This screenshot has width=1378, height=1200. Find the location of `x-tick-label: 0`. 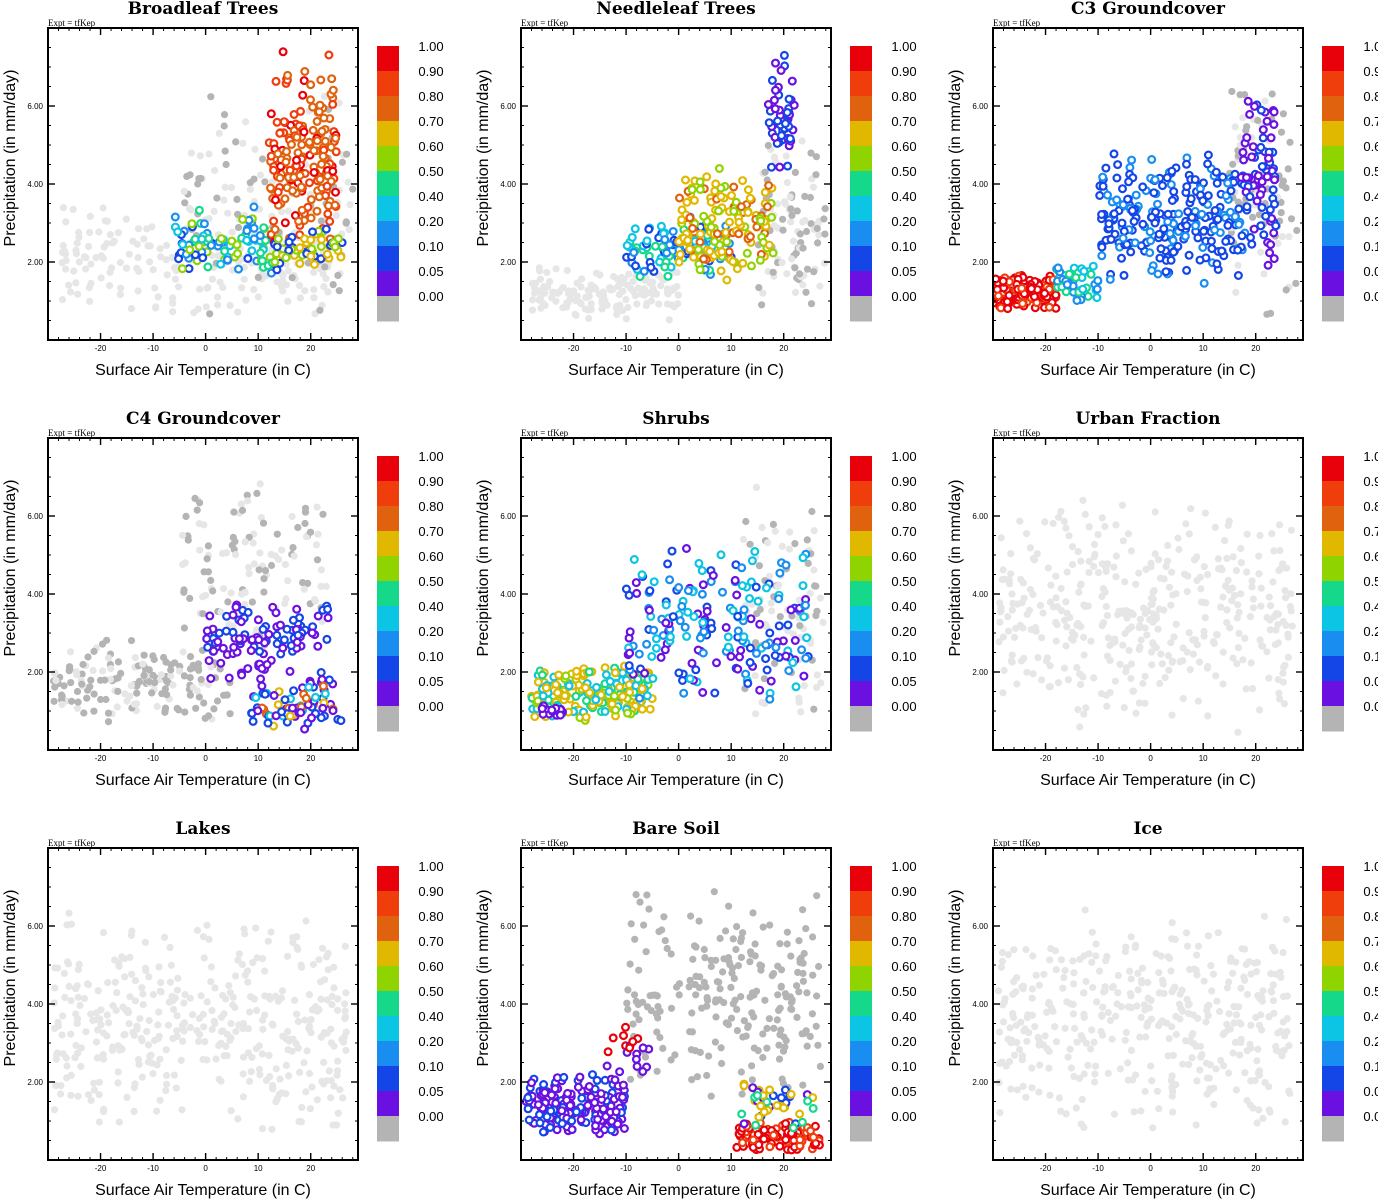

x-tick-label: 0 is located at coordinates (1150, 348).